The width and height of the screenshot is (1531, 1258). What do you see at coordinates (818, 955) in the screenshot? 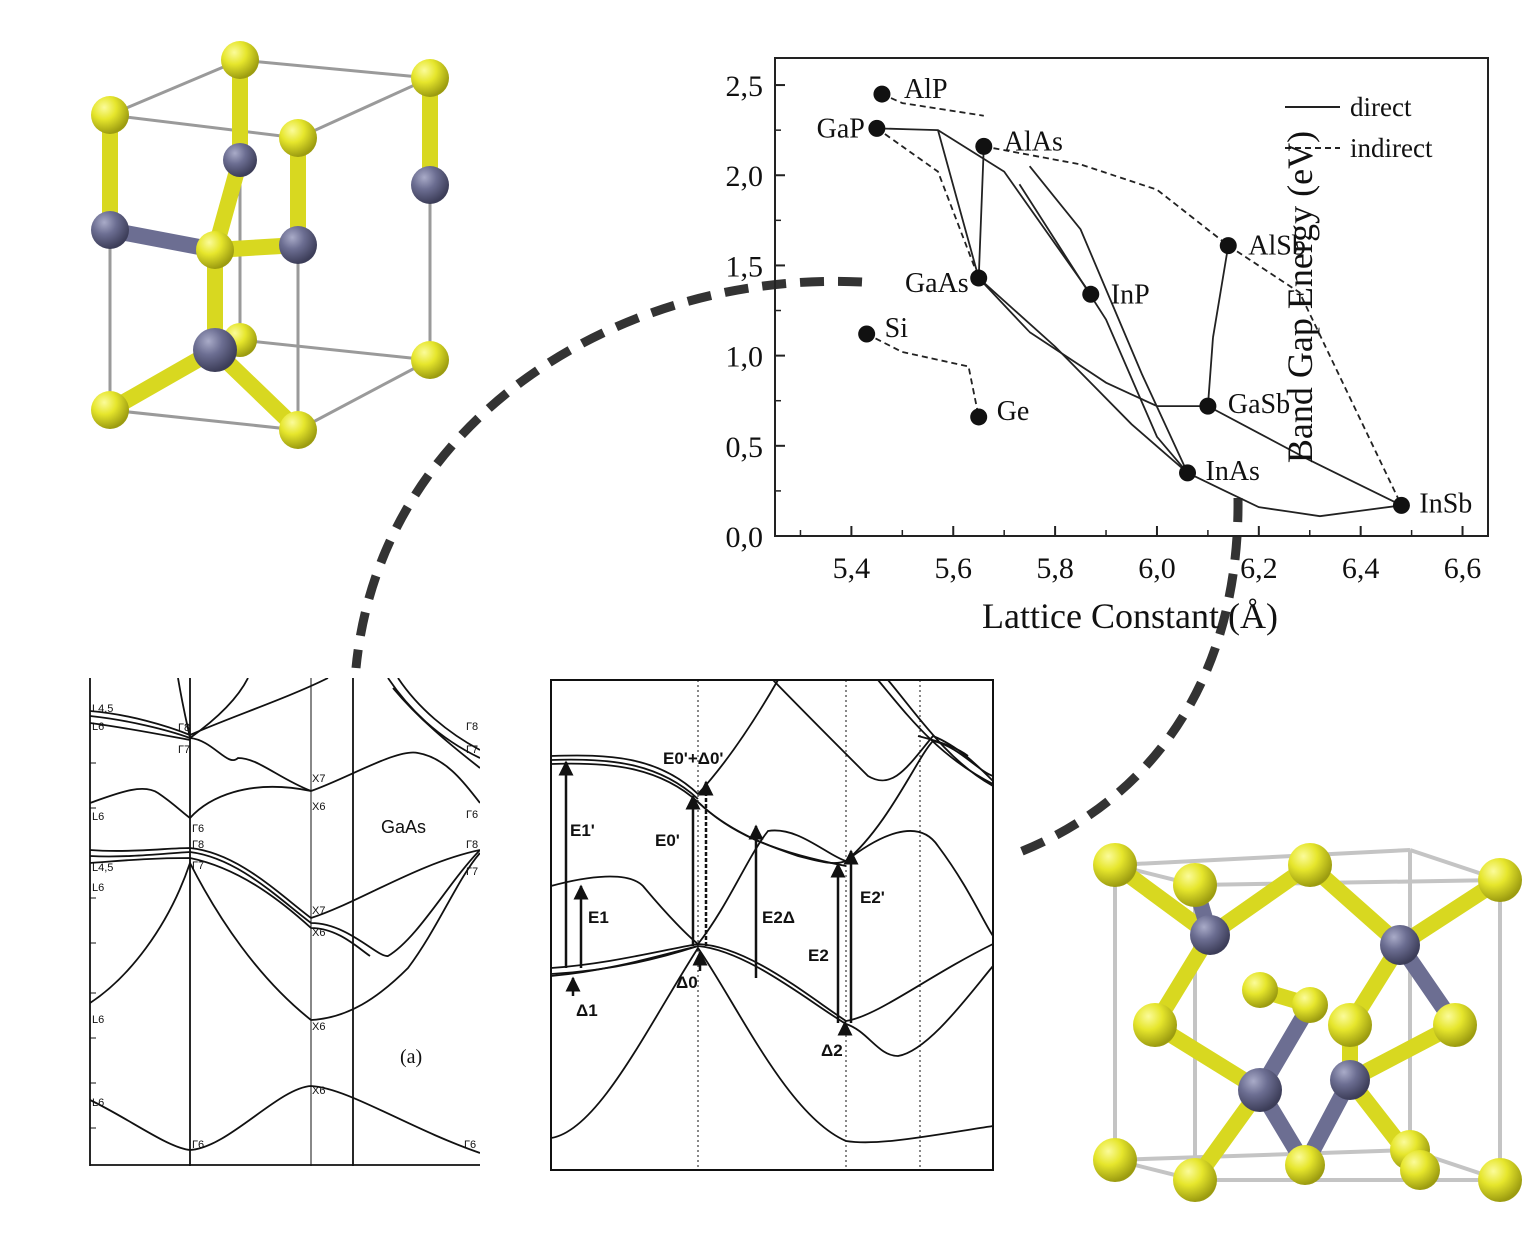
I see `label-e2: E2` at bounding box center [818, 955].